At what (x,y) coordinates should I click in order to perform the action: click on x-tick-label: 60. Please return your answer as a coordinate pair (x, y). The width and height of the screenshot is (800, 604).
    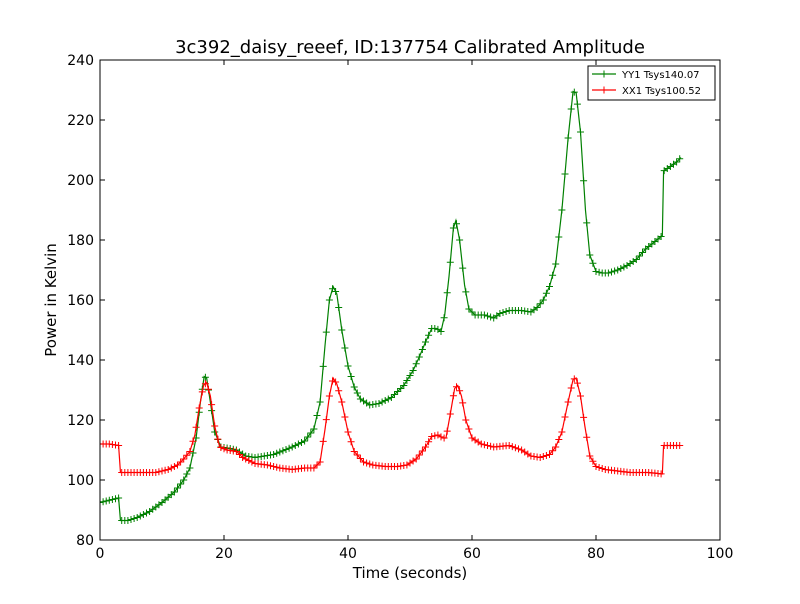
    Looking at the image, I should click on (472, 554).